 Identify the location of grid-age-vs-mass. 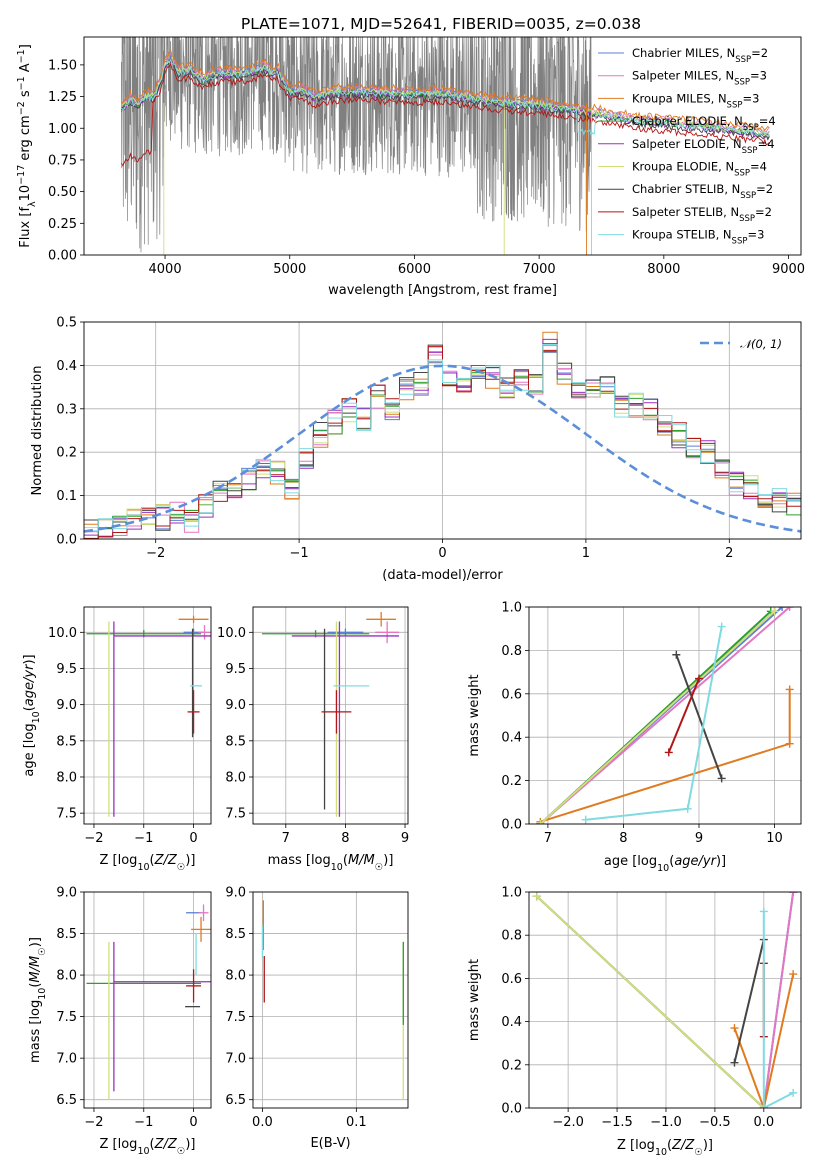
(330, 715).